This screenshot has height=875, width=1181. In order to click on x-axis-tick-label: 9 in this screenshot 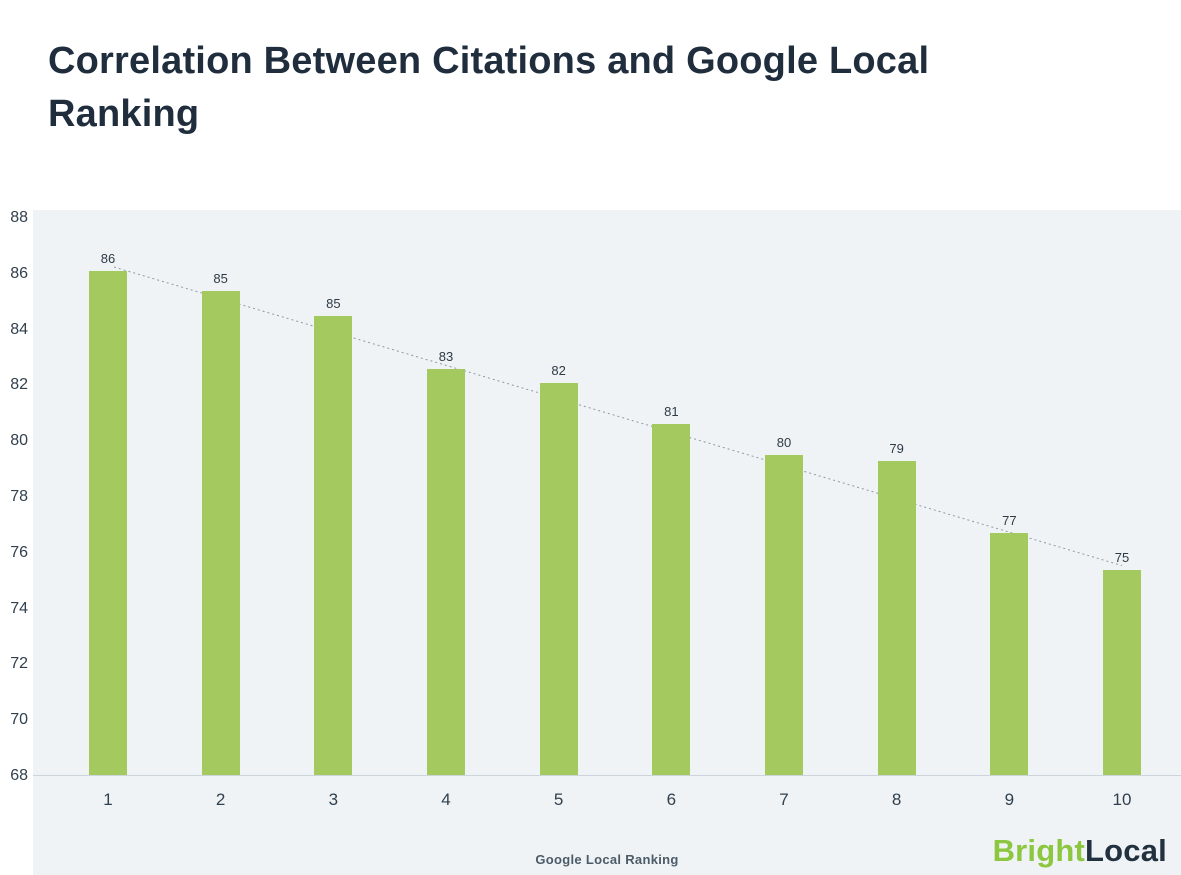, I will do `click(1009, 799)`.